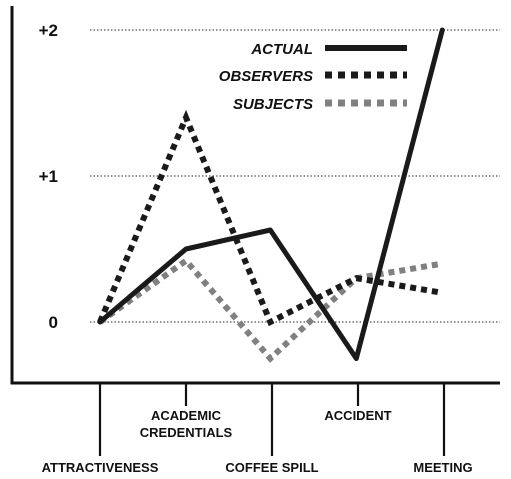 Image resolution: width=511 pixels, height=479 pixels. I want to click on y-tick-labels: +2 +1 0, so click(48, 176).